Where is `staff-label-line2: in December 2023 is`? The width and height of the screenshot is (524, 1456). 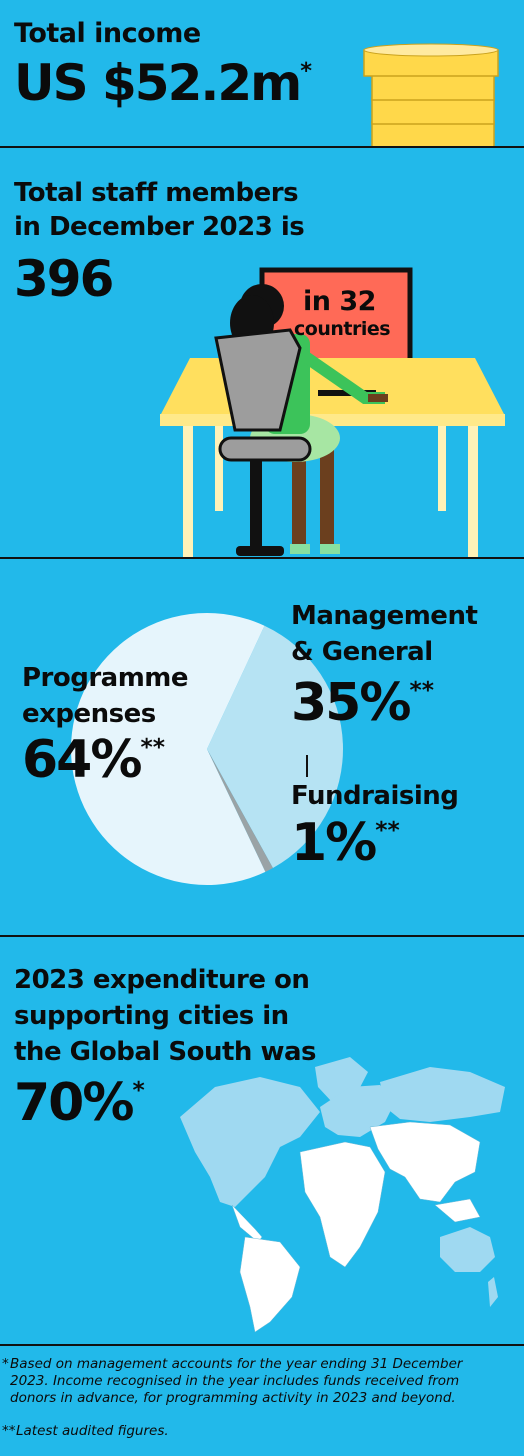
staff-label-line2: in December 2023 is is located at coordinates (159, 227).